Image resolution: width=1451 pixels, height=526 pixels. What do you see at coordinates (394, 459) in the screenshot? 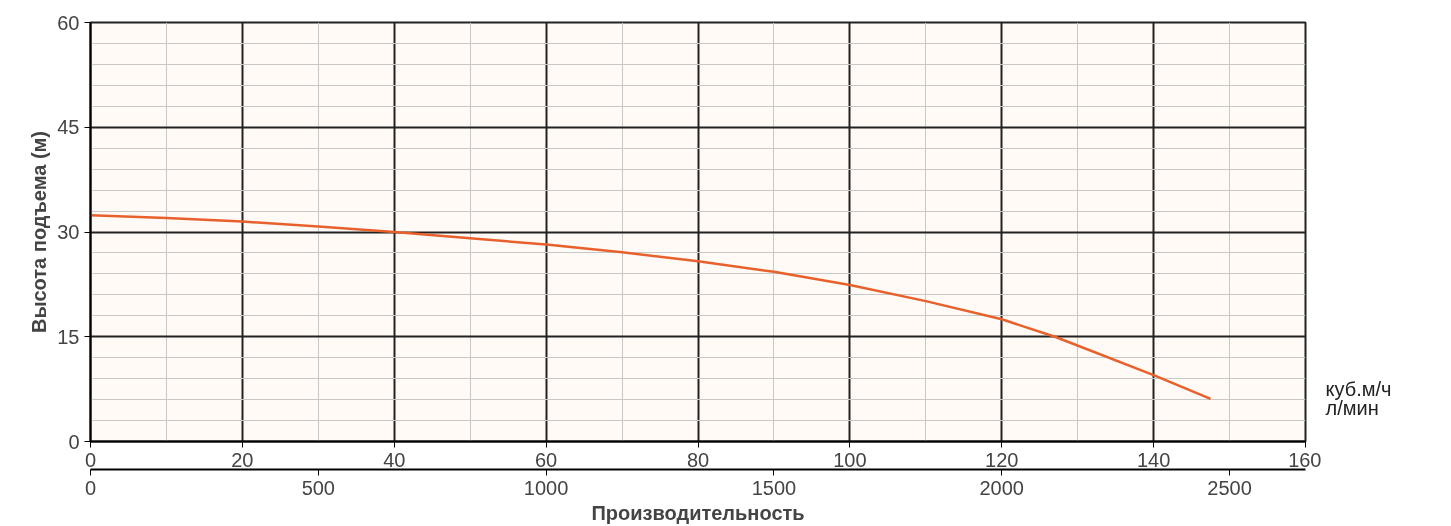
I see `x-tick-label: 40` at bounding box center [394, 459].